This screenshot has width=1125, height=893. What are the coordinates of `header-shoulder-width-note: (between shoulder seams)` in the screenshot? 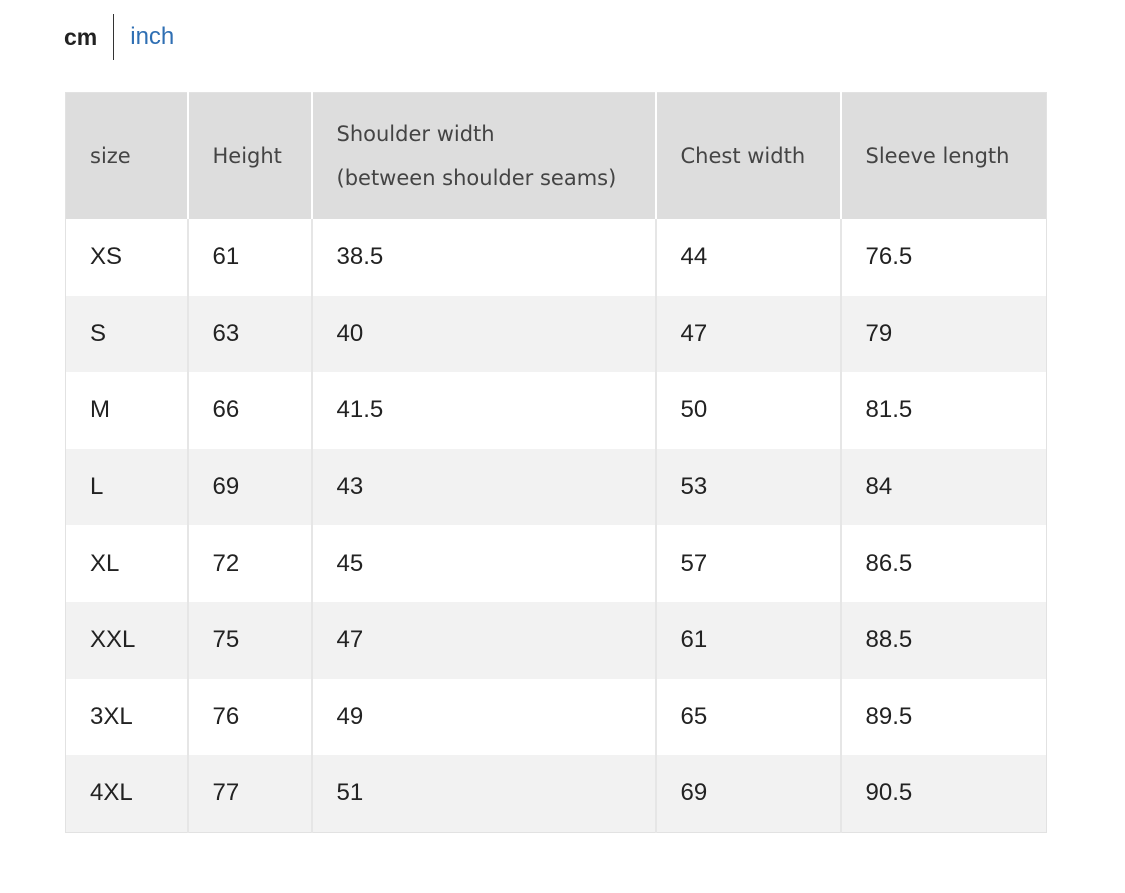 It's located at (476, 178).